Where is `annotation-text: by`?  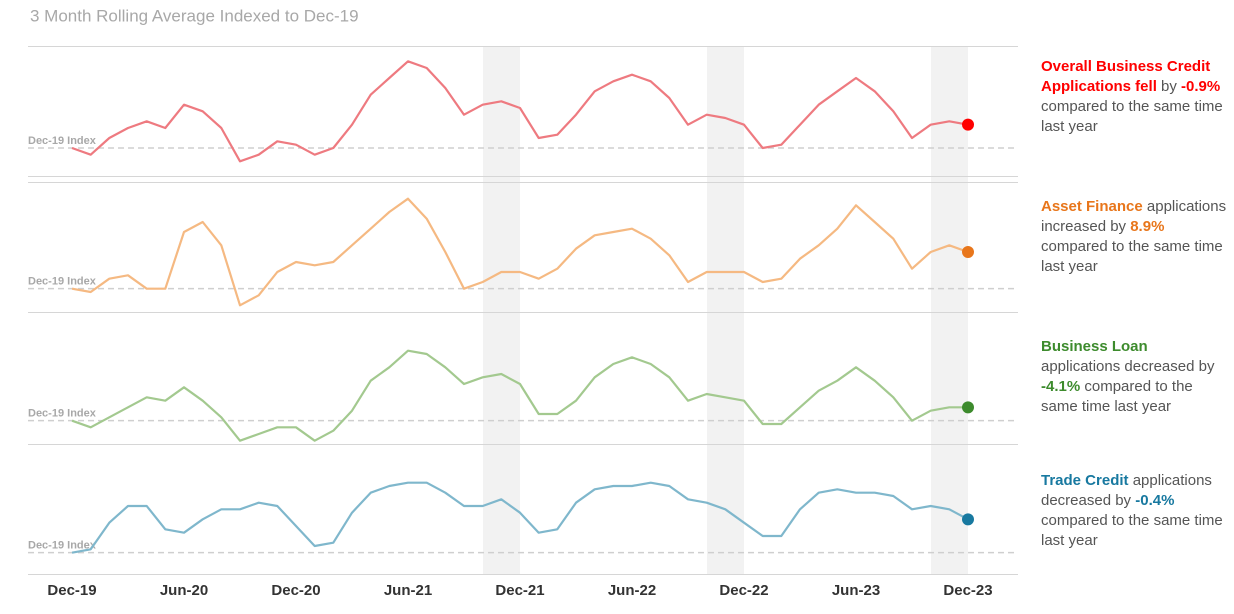
annotation-text: by is located at coordinates (1169, 86).